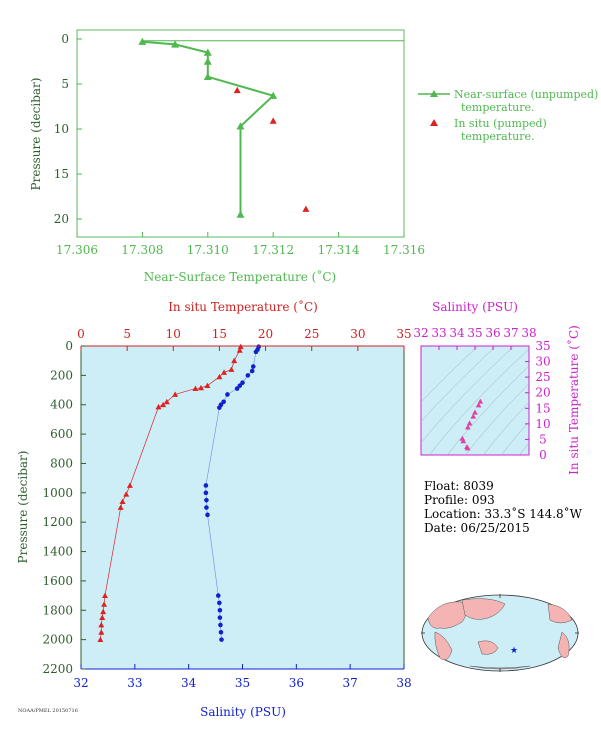 Image resolution: width=601 pixels, height=732 pixels. What do you see at coordinates (80, 683) in the screenshot?
I see `salinity-tick-label: 32` at bounding box center [80, 683].